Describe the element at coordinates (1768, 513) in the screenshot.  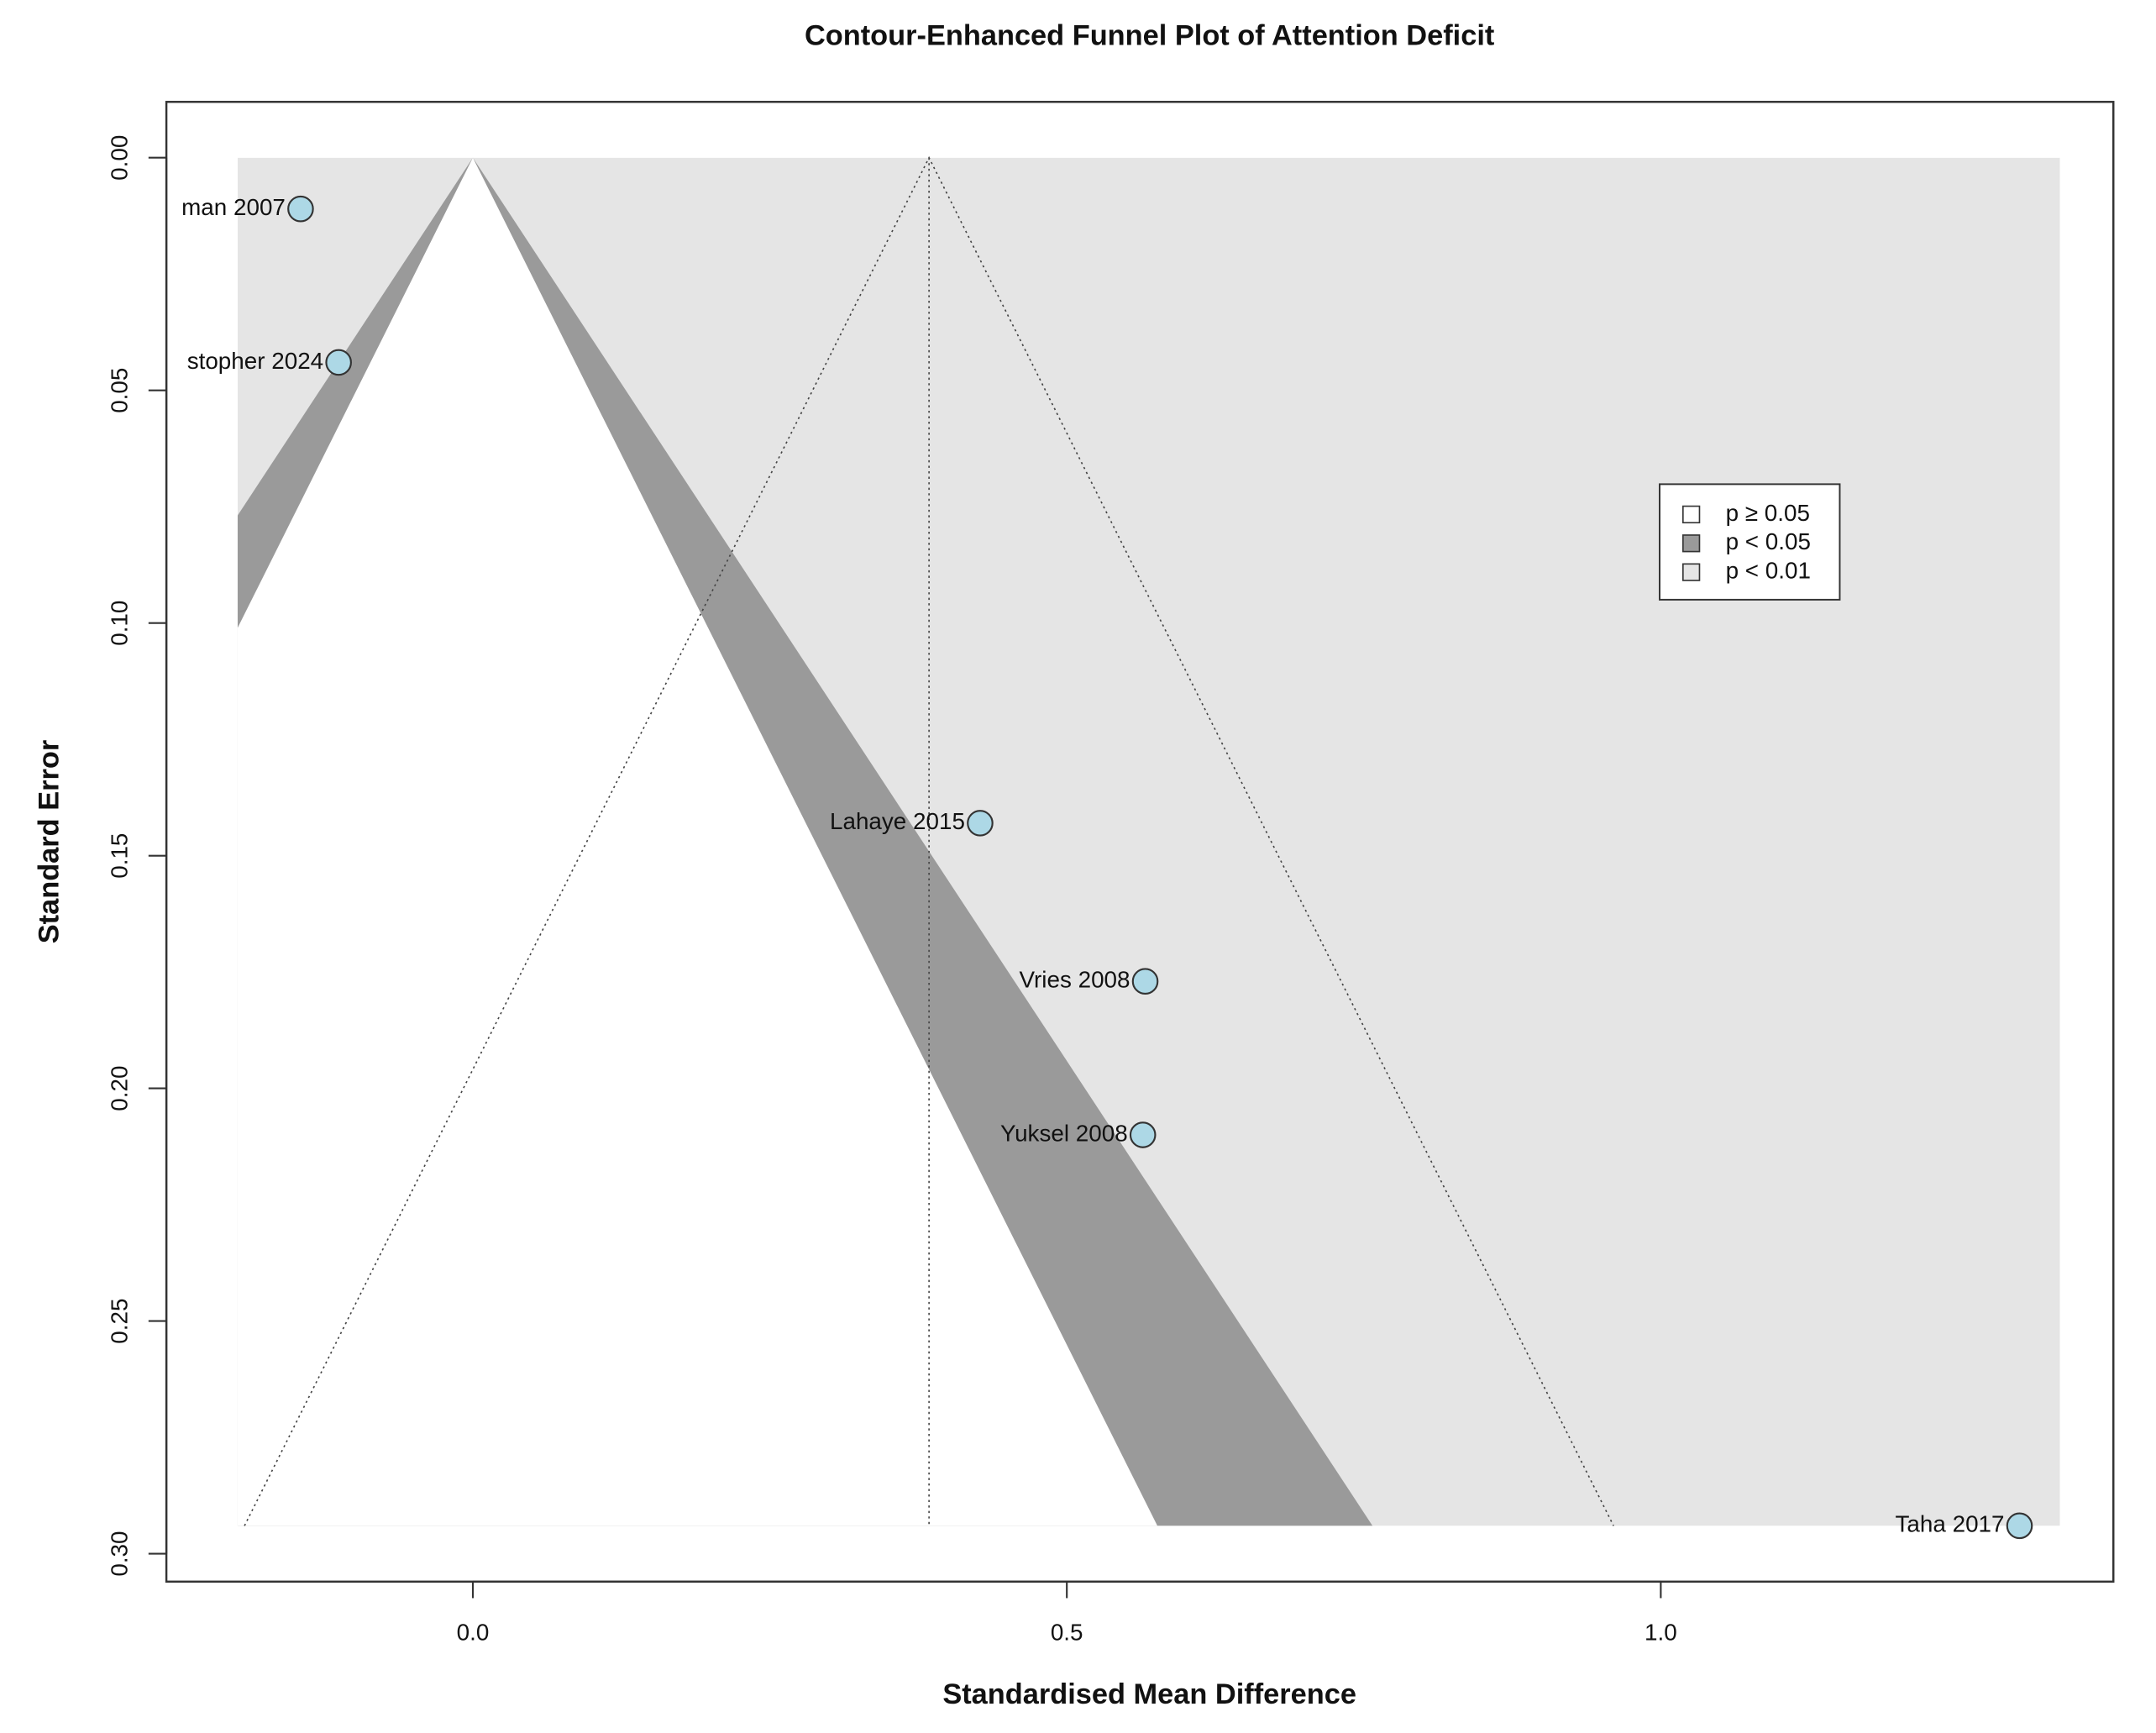
I see `legend-label: p ≥ 0.05` at that location.